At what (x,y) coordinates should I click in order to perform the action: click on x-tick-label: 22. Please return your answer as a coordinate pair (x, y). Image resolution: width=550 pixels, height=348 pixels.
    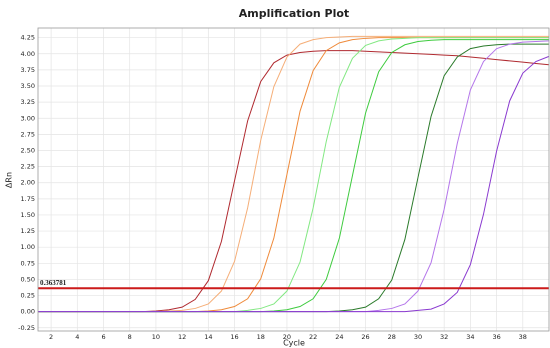
    Looking at the image, I should click on (313, 337).